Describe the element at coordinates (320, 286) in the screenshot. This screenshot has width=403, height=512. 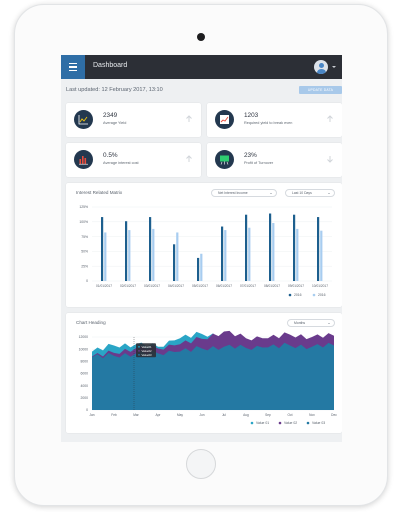
I see `x-tick-label: 10/01/2017` at that location.